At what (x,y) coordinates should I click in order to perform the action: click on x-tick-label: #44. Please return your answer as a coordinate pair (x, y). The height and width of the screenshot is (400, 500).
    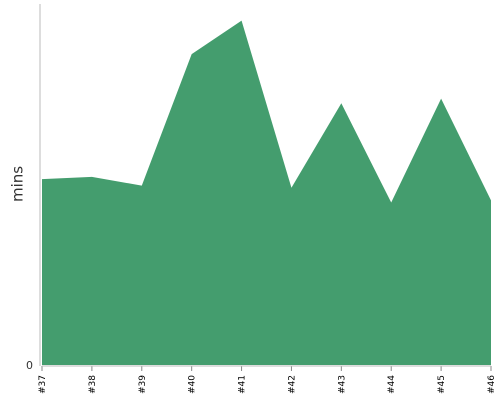
    Looking at the image, I should click on (392, 384).